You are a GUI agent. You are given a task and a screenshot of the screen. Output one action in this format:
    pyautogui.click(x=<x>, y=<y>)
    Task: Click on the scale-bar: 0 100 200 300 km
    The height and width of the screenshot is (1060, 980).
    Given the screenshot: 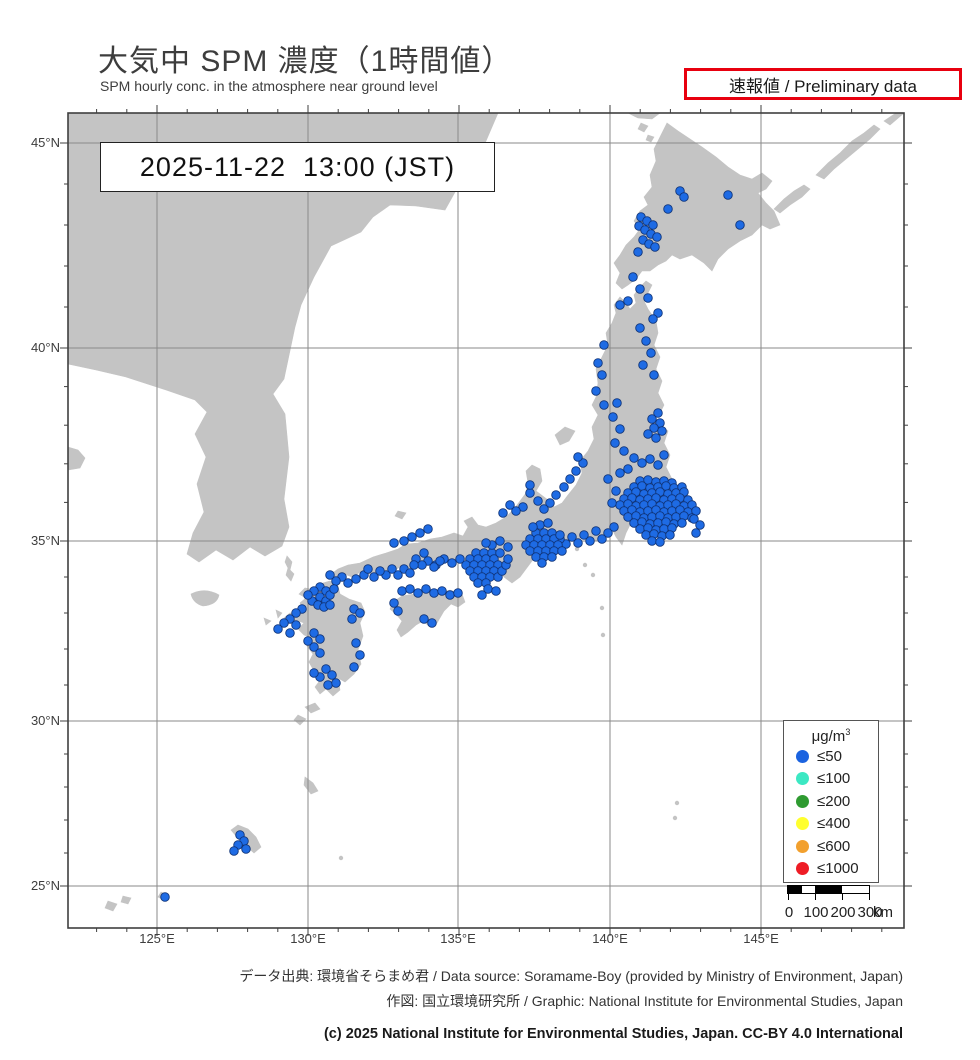 What is the action you would take?
    pyautogui.click(x=851, y=902)
    